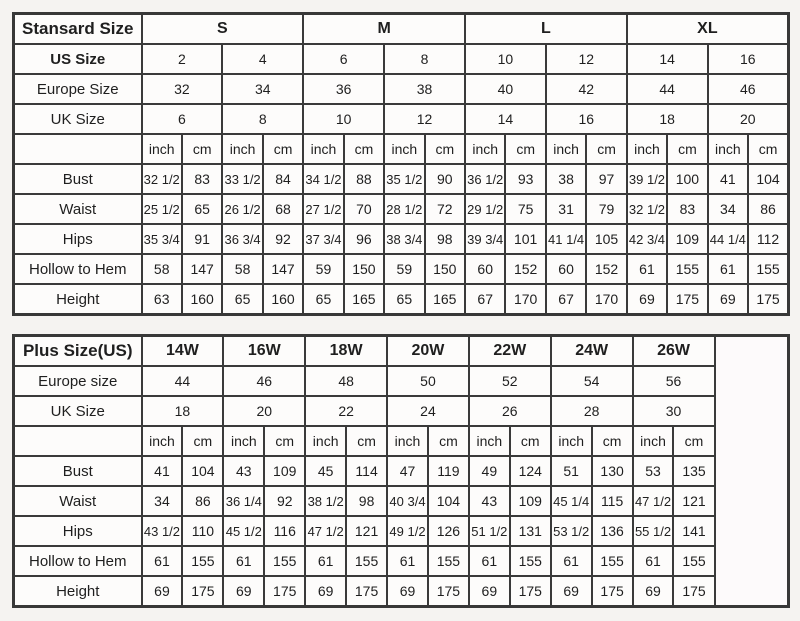  Describe the element at coordinates (77, 591) in the screenshot. I see `row-label: Height` at that location.